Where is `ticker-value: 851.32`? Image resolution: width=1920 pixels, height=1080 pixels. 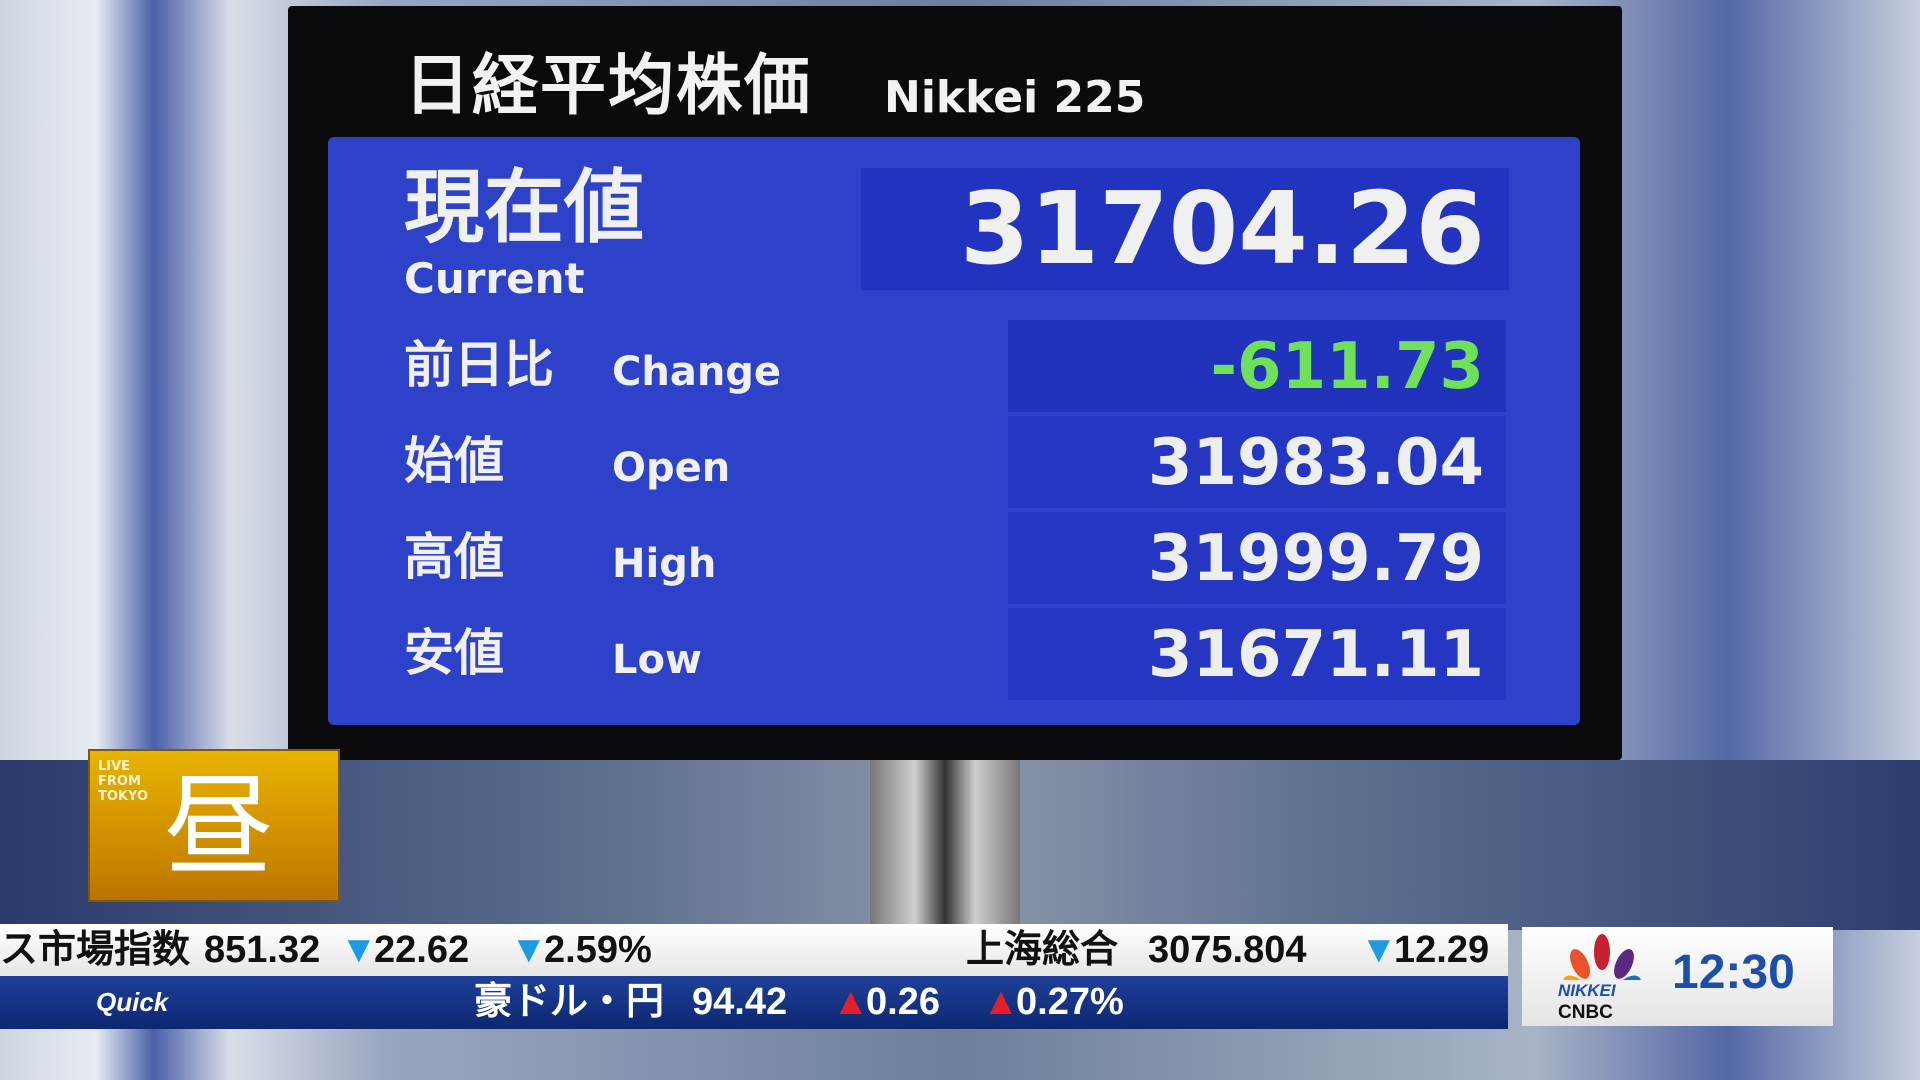
ticker-value: 851.32 is located at coordinates (262, 950).